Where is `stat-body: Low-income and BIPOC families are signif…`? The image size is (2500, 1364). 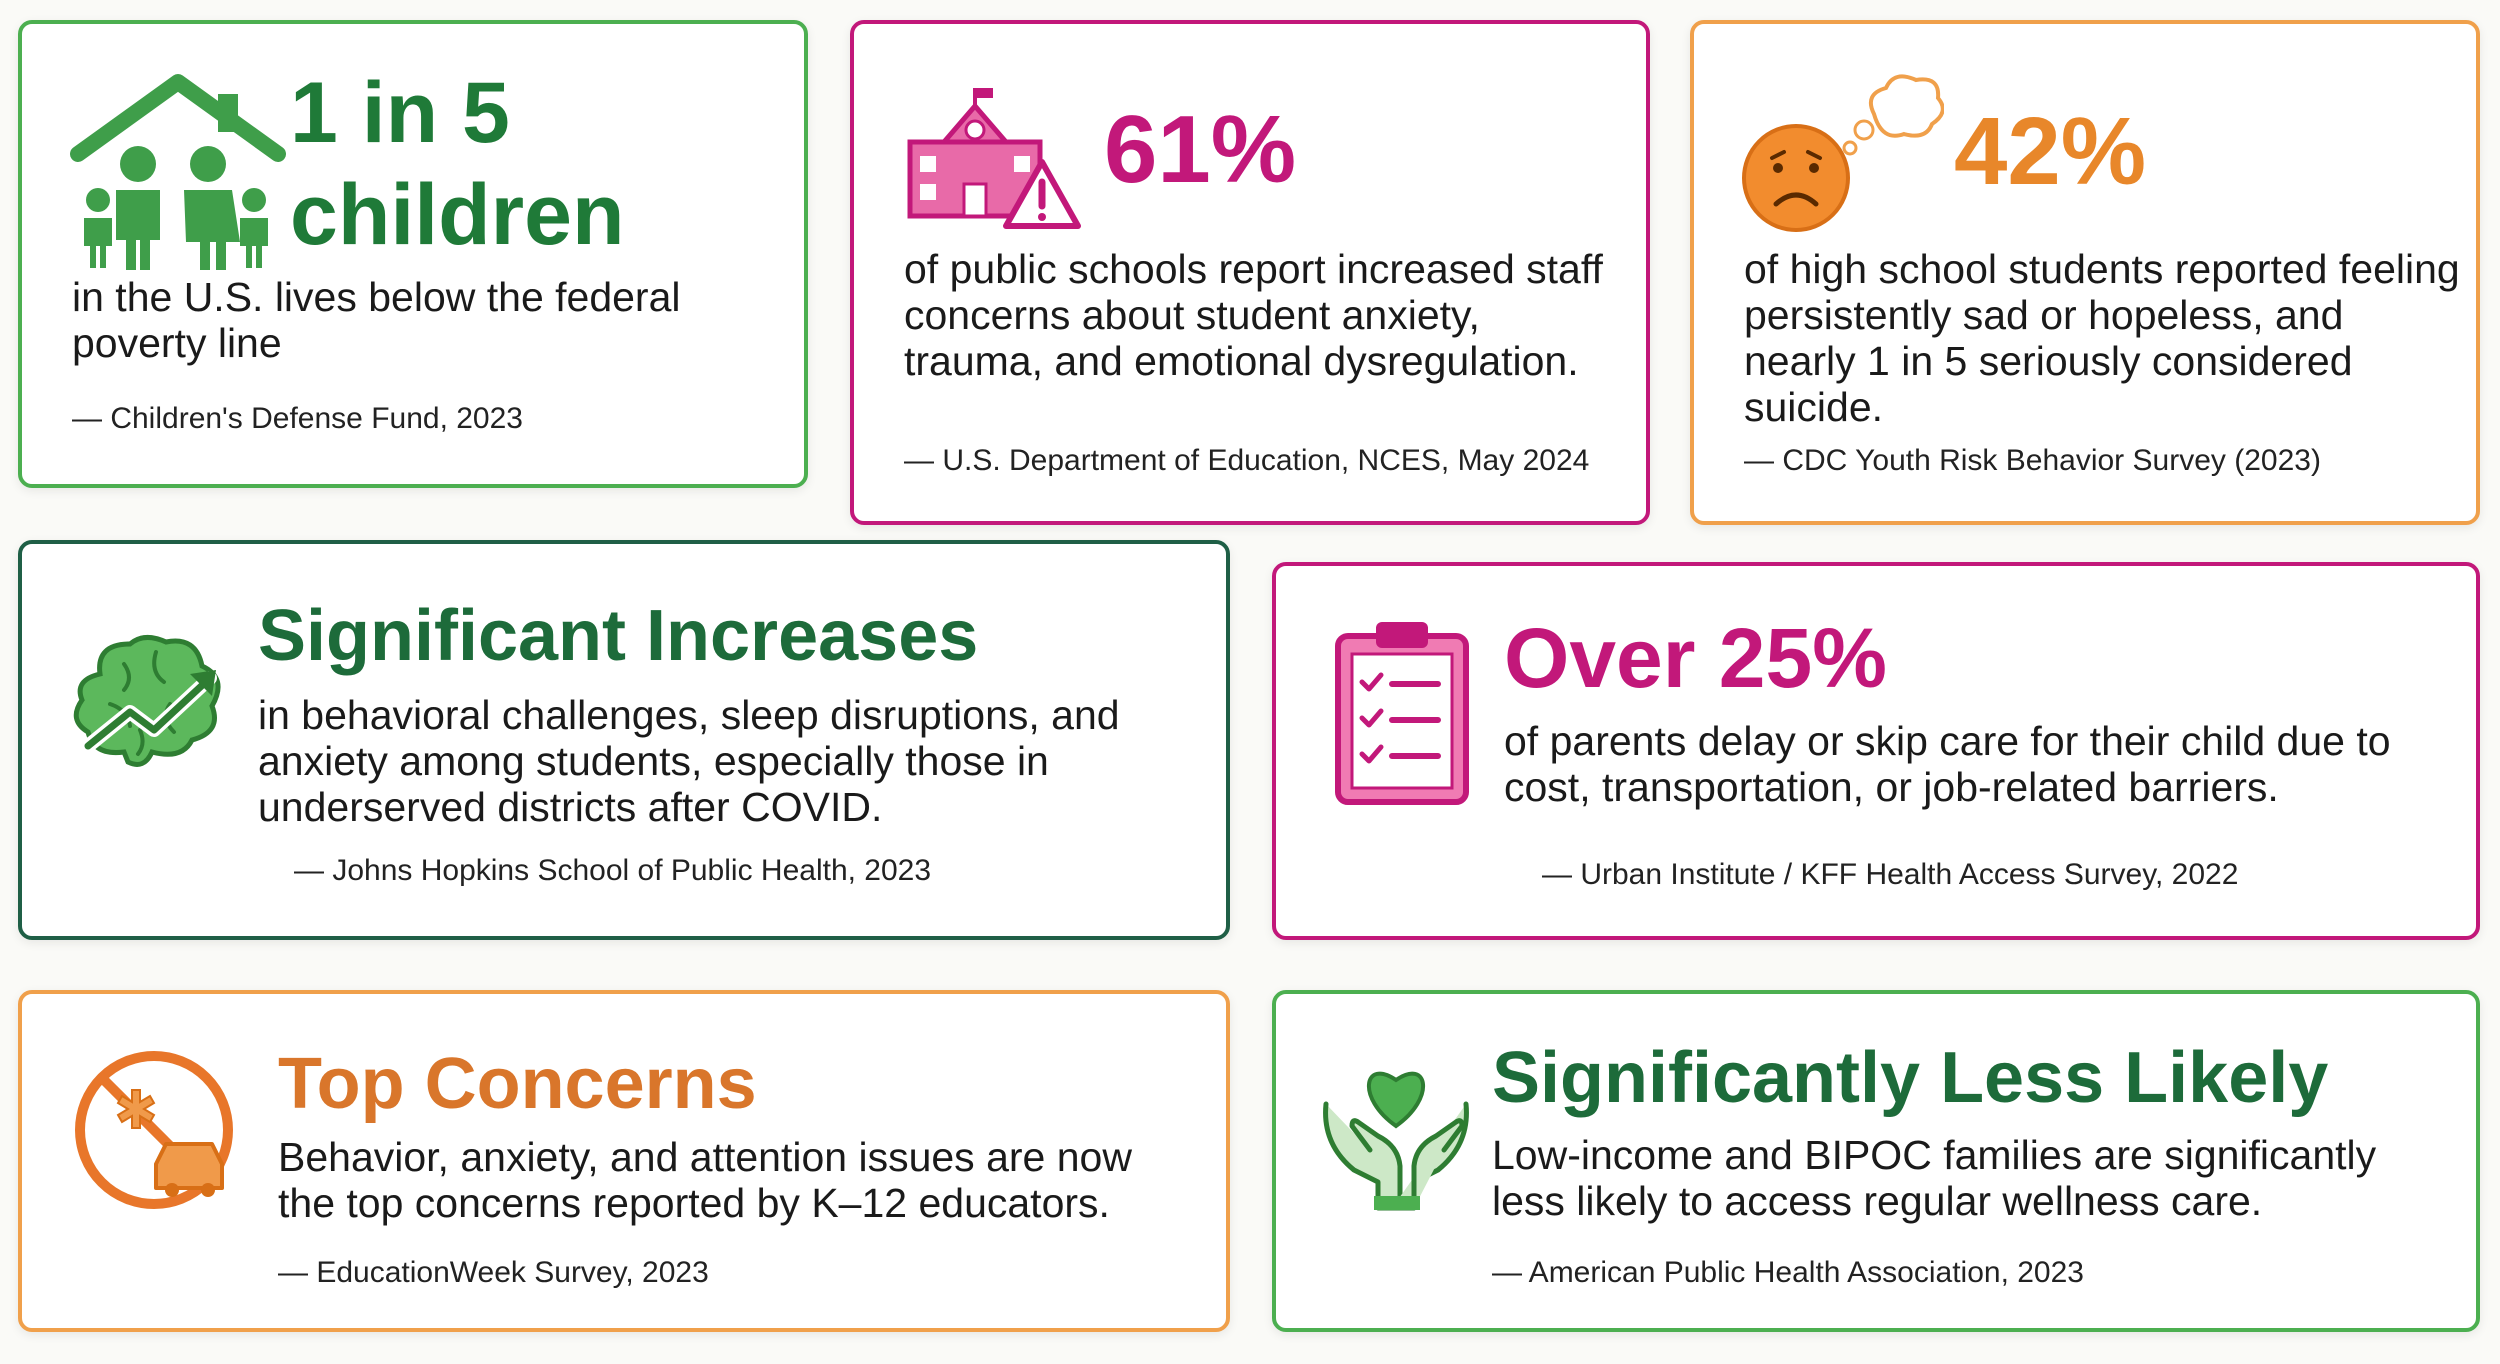 stat-body: Low-income and BIPOC families are signif… is located at coordinates (1934, 1178).